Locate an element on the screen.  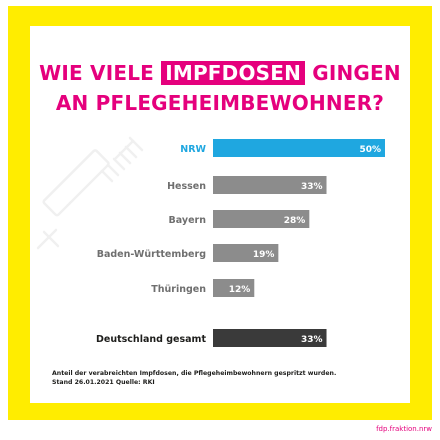
value-label: 28% is located at coordinates (295, 221).